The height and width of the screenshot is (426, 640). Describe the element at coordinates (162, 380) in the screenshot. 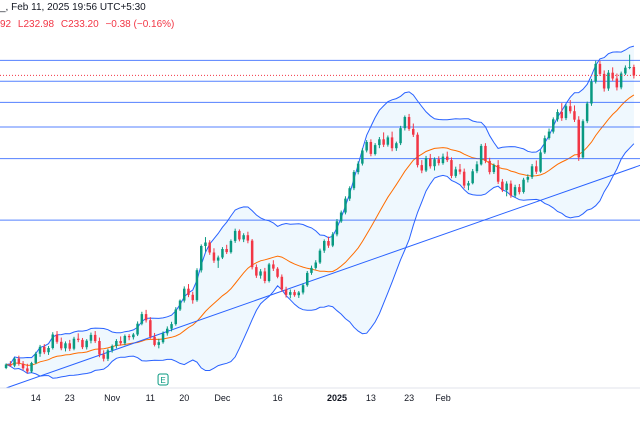

I see `earnings-marker-label: E` at that location.